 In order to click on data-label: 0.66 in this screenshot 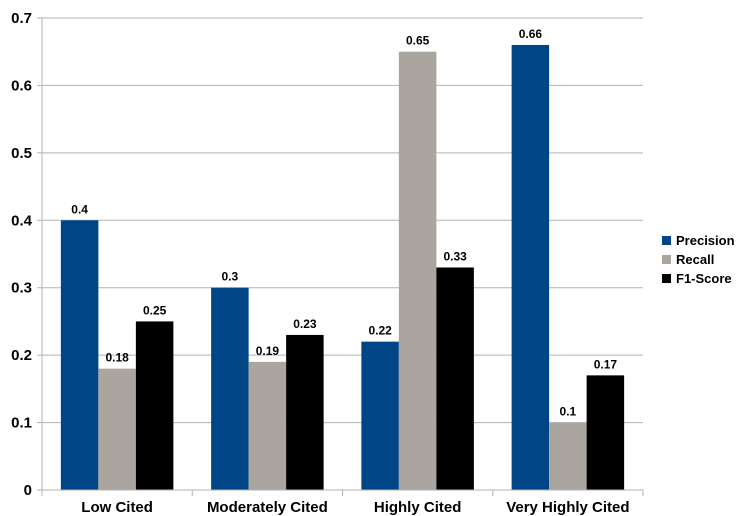, I will do `click(531, 34)`.